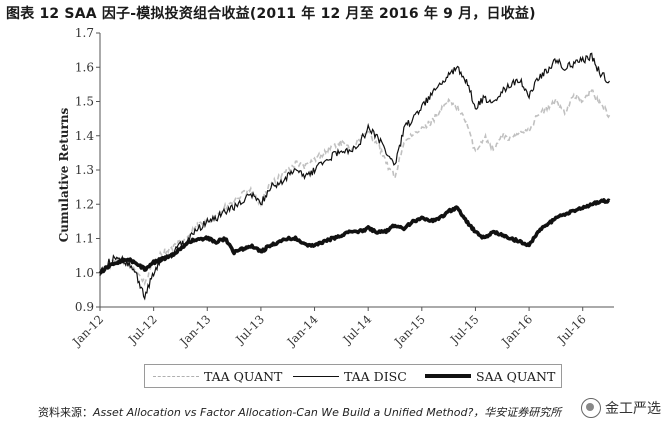  Describe the element at coordinates (64, 174) in the screenshot. I see `y-axis-label: Cumulative Returns` at that location.